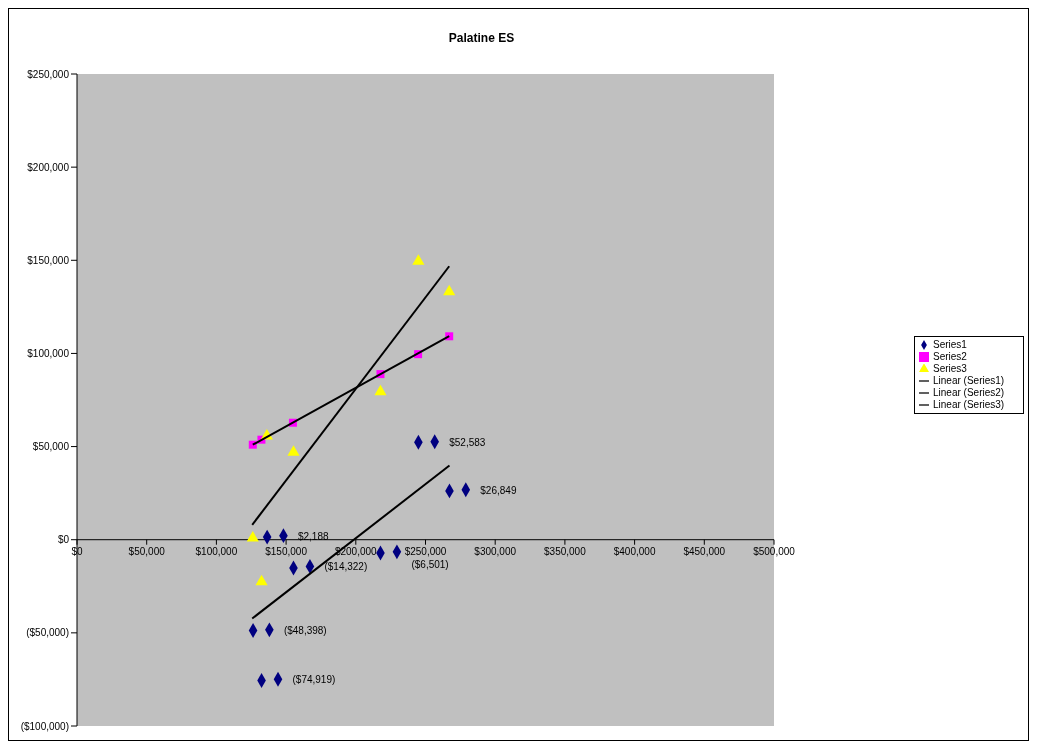 The width and height of the screenshot is (1037, 749). Describe the element at coordinates (305, 630) in the screenshot. I see `data-label: ($48,398)` at that location.